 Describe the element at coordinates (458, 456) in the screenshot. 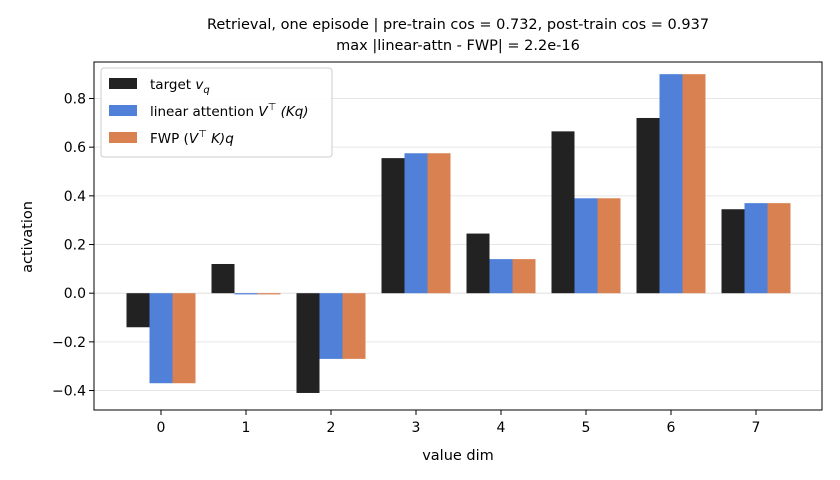

I see `x-axis-label: value dim` at that location.